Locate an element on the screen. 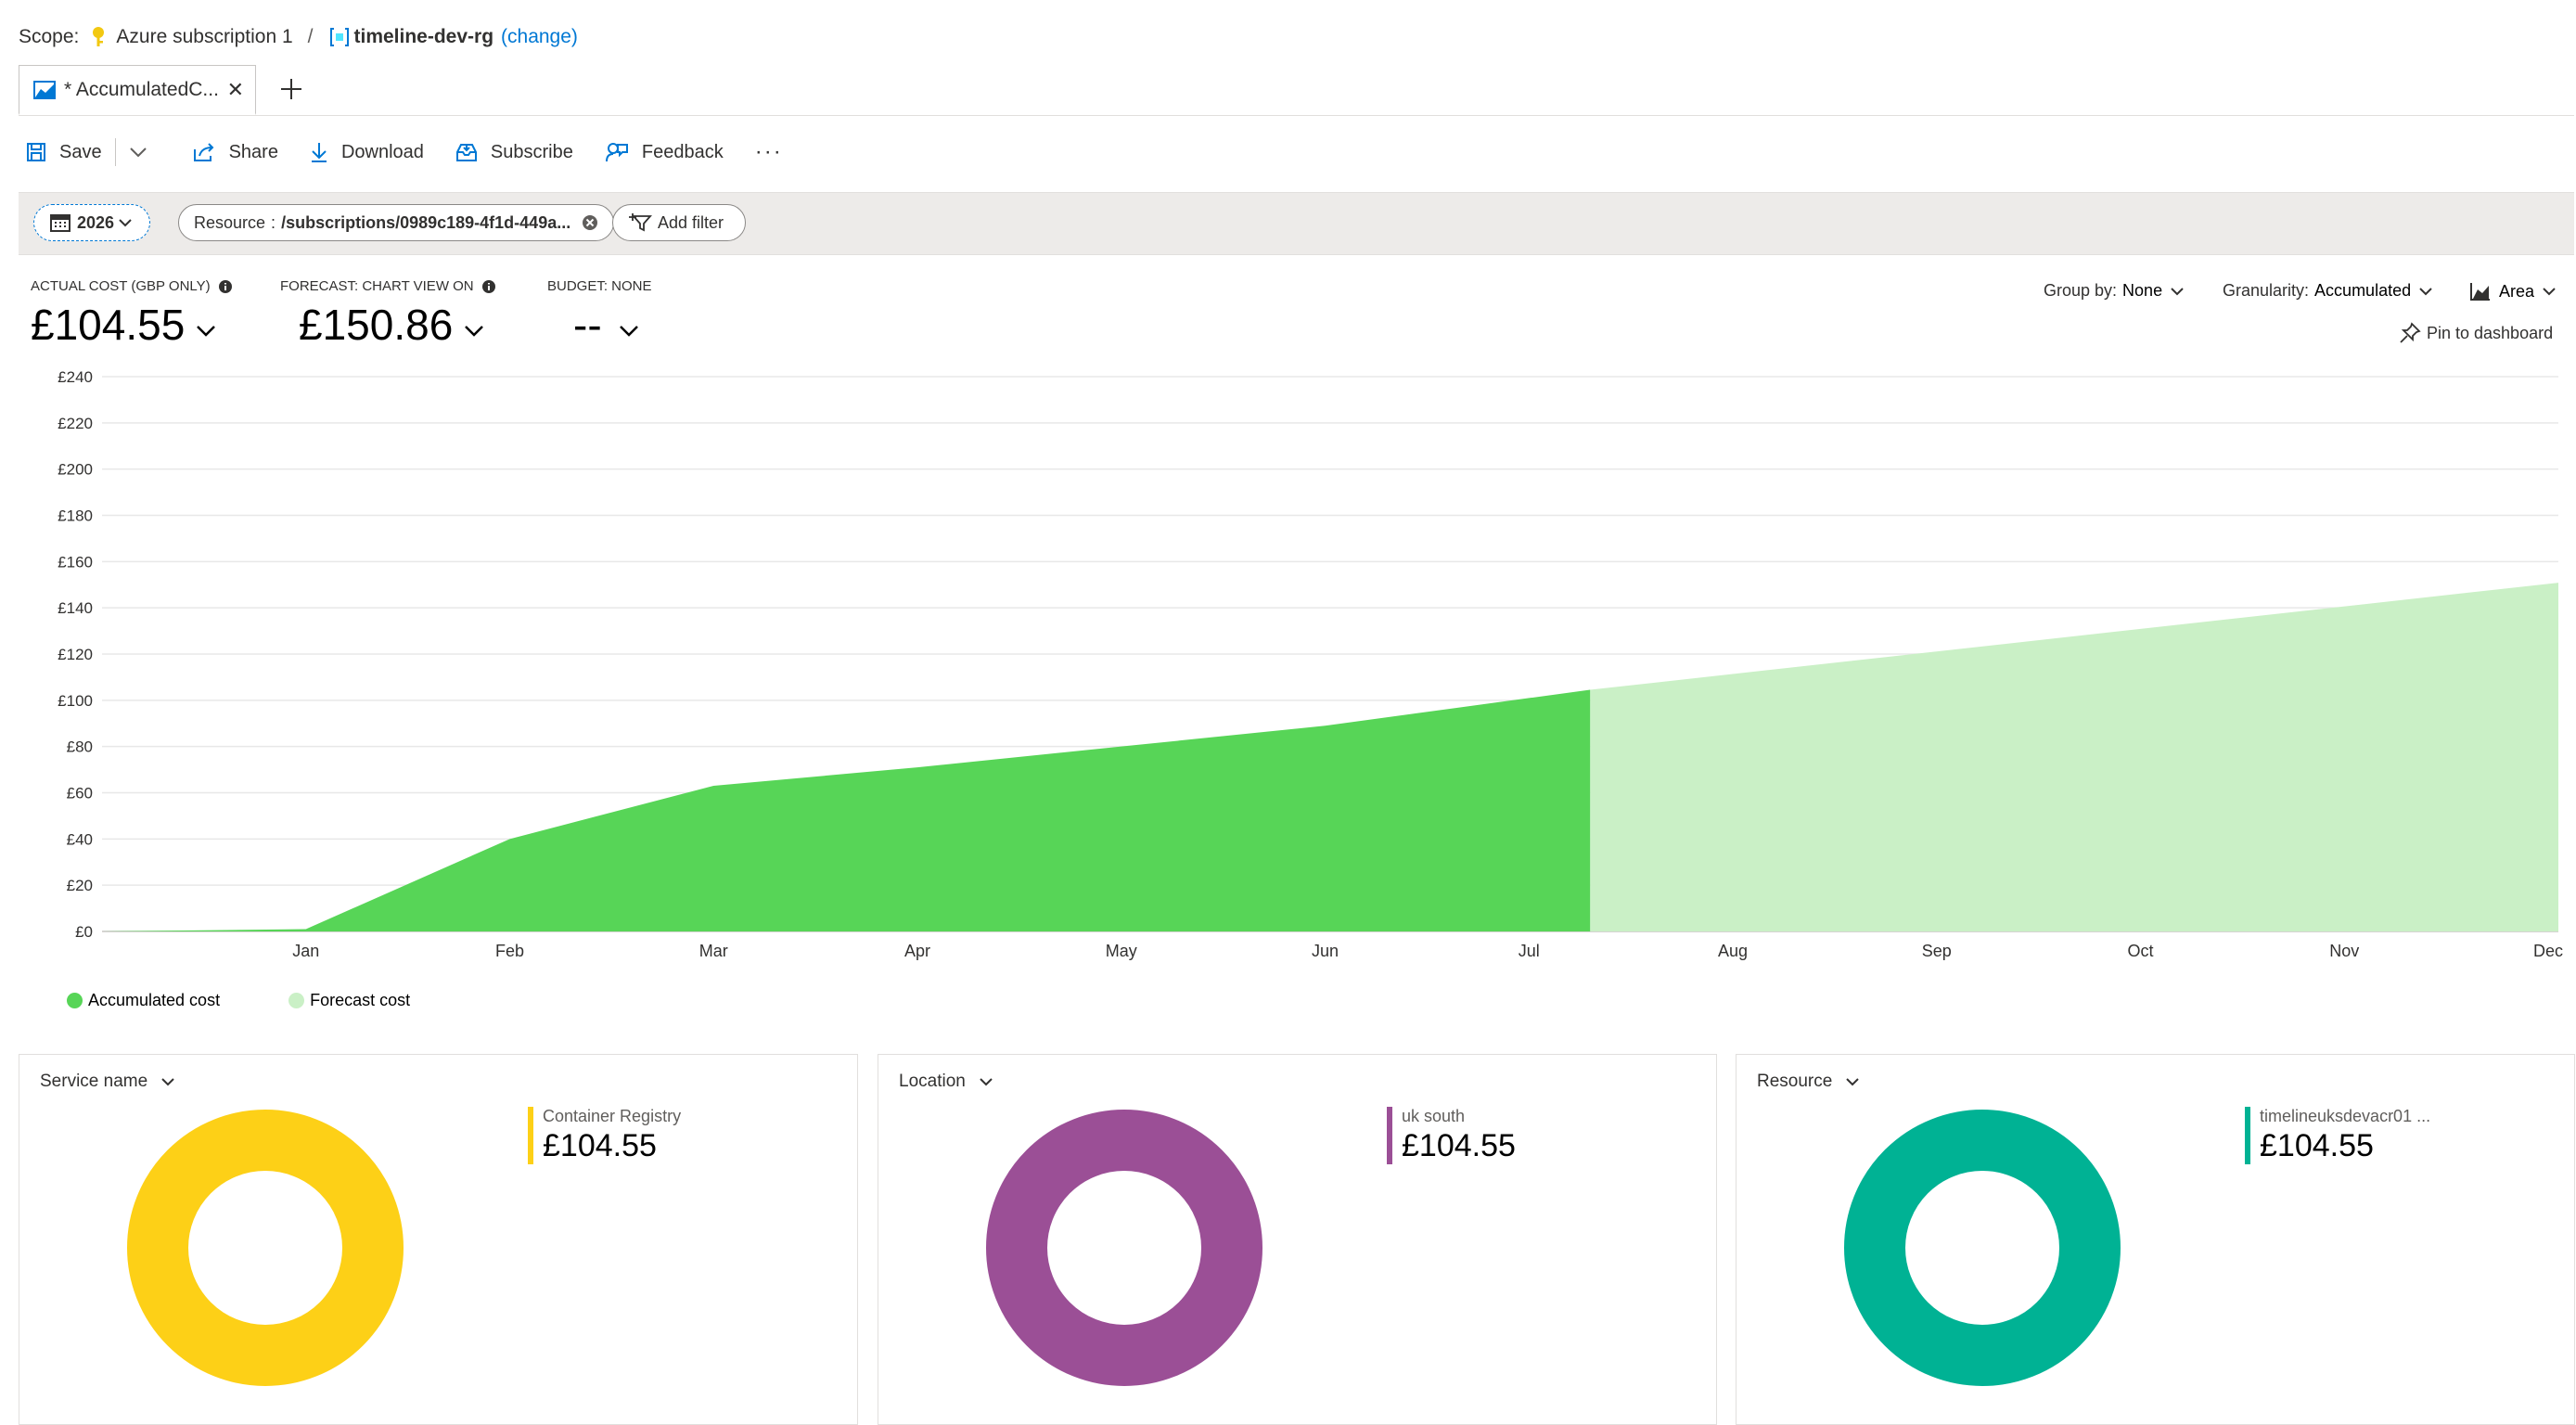 Image resolution: width=2576 pixels, height=1425 pixels. scope-subscription: Azure subscription 1 is located at coordinates (204, 36).